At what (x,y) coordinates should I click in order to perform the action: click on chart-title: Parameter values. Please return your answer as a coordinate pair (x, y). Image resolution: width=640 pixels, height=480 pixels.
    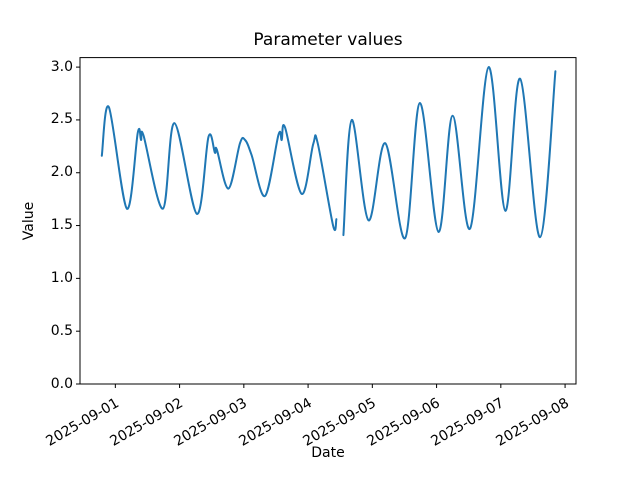
    Looking at the image, I should click on (328, 40).